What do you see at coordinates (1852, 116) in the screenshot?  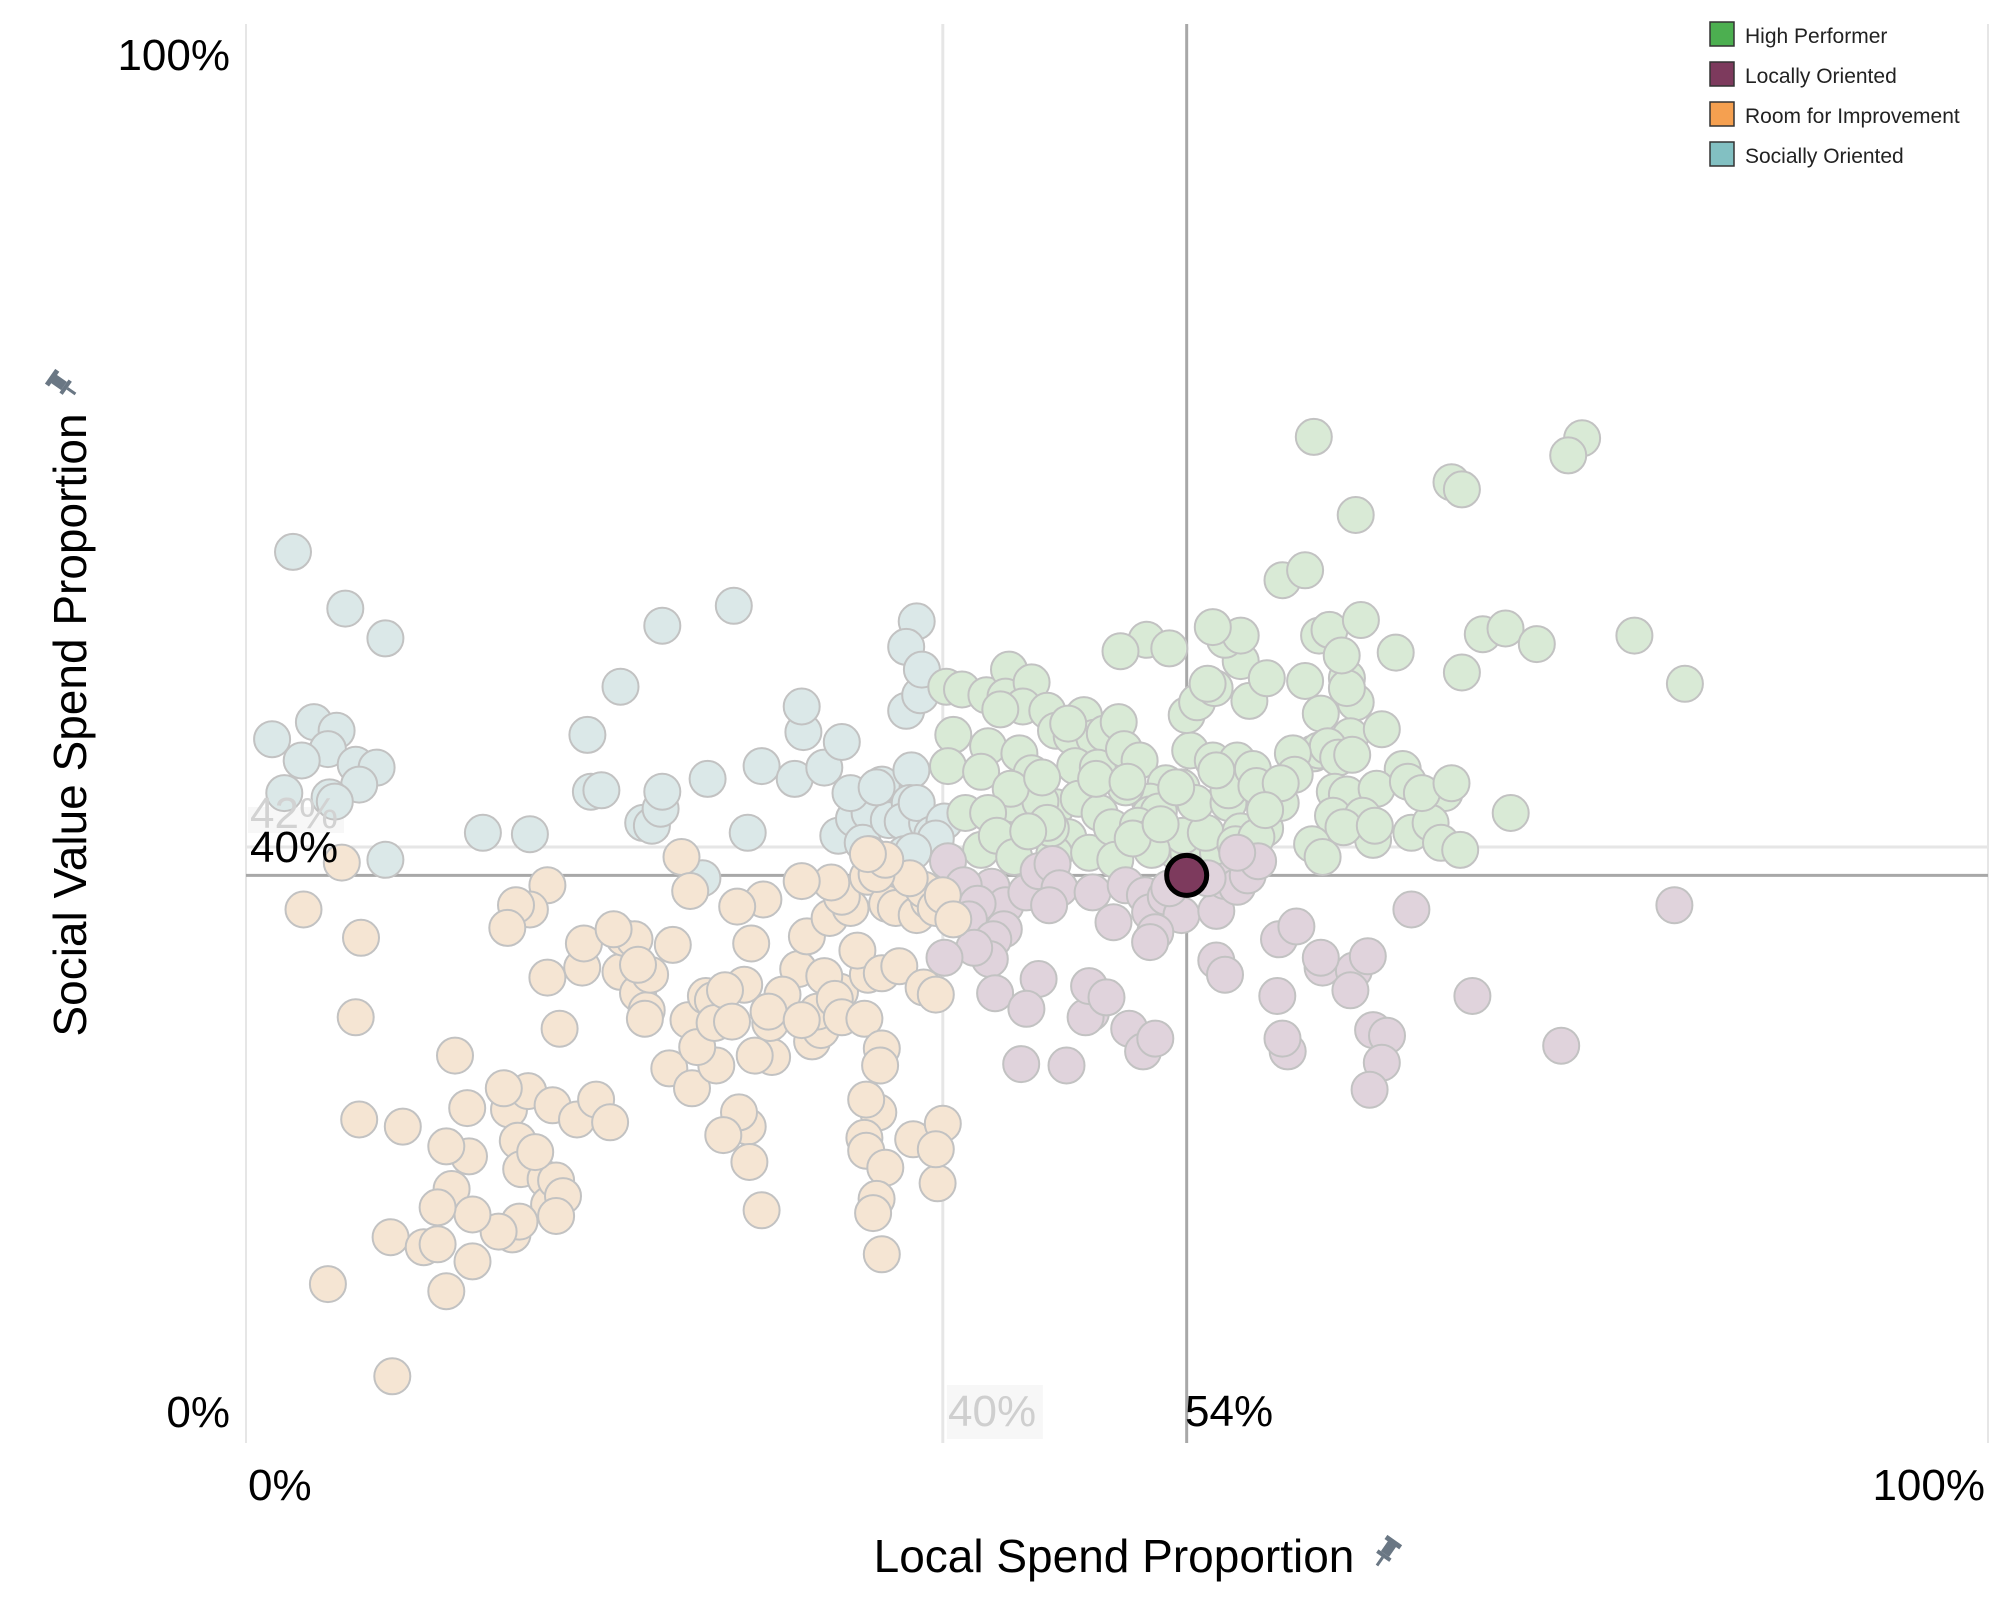 I see `legend-label-room-for-improvement: Room for Improvement` at bounding box center [1852, 116].